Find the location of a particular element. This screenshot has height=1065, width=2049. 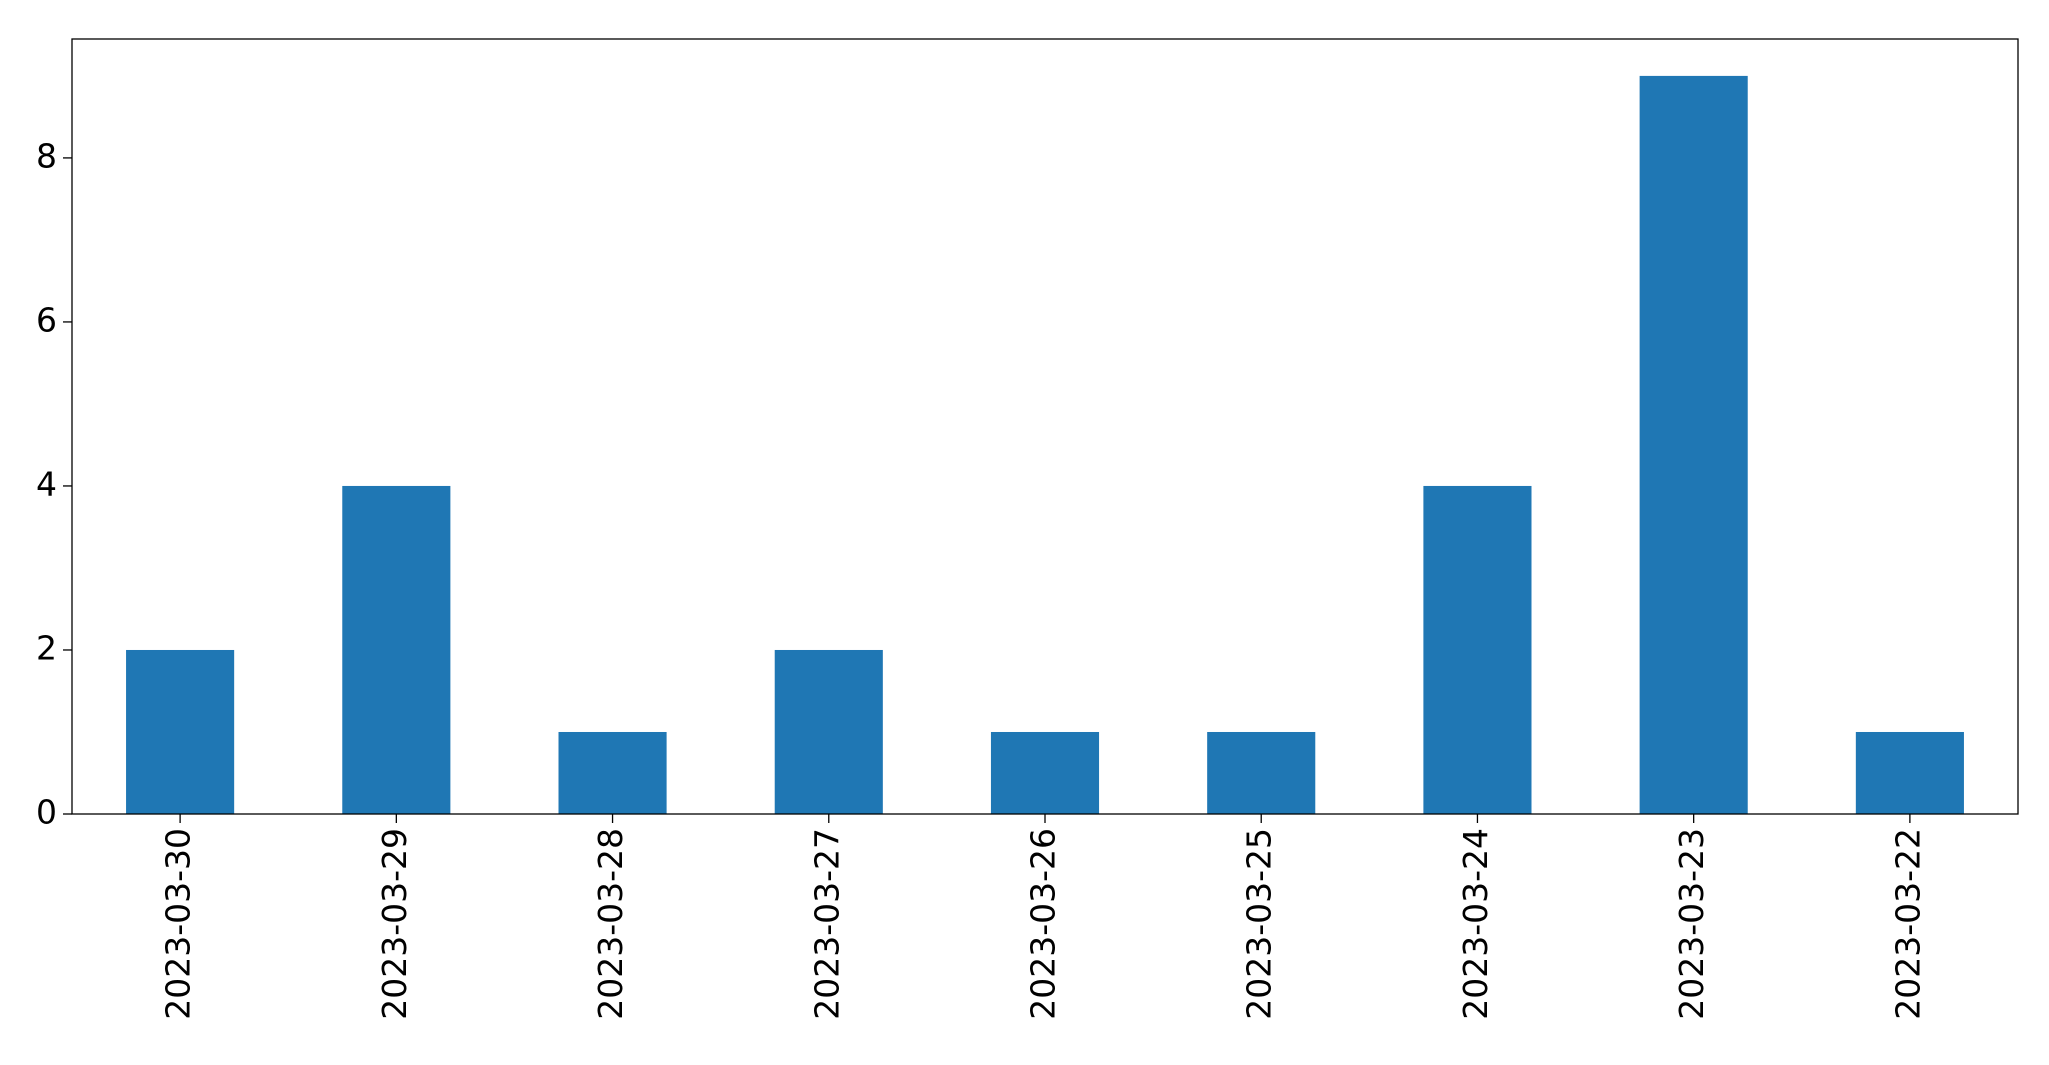

y-tick-label: 0 is located at coordinates (46, 812).